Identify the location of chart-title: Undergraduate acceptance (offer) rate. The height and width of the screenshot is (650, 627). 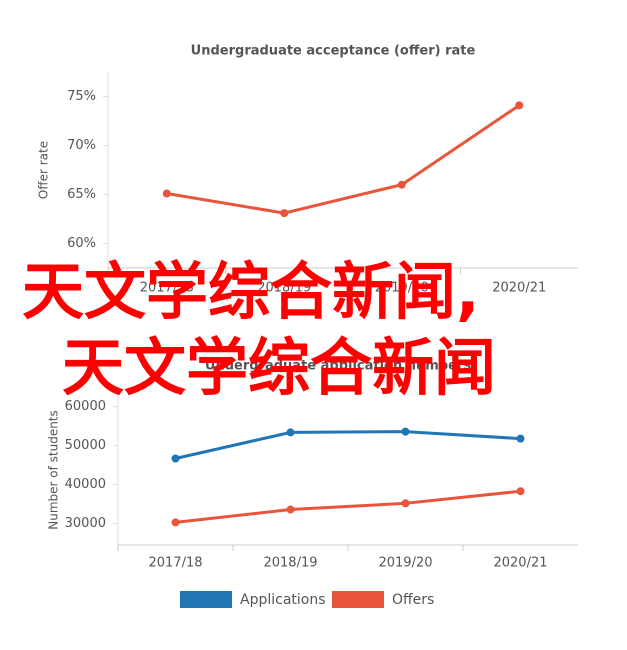
(333, 51).